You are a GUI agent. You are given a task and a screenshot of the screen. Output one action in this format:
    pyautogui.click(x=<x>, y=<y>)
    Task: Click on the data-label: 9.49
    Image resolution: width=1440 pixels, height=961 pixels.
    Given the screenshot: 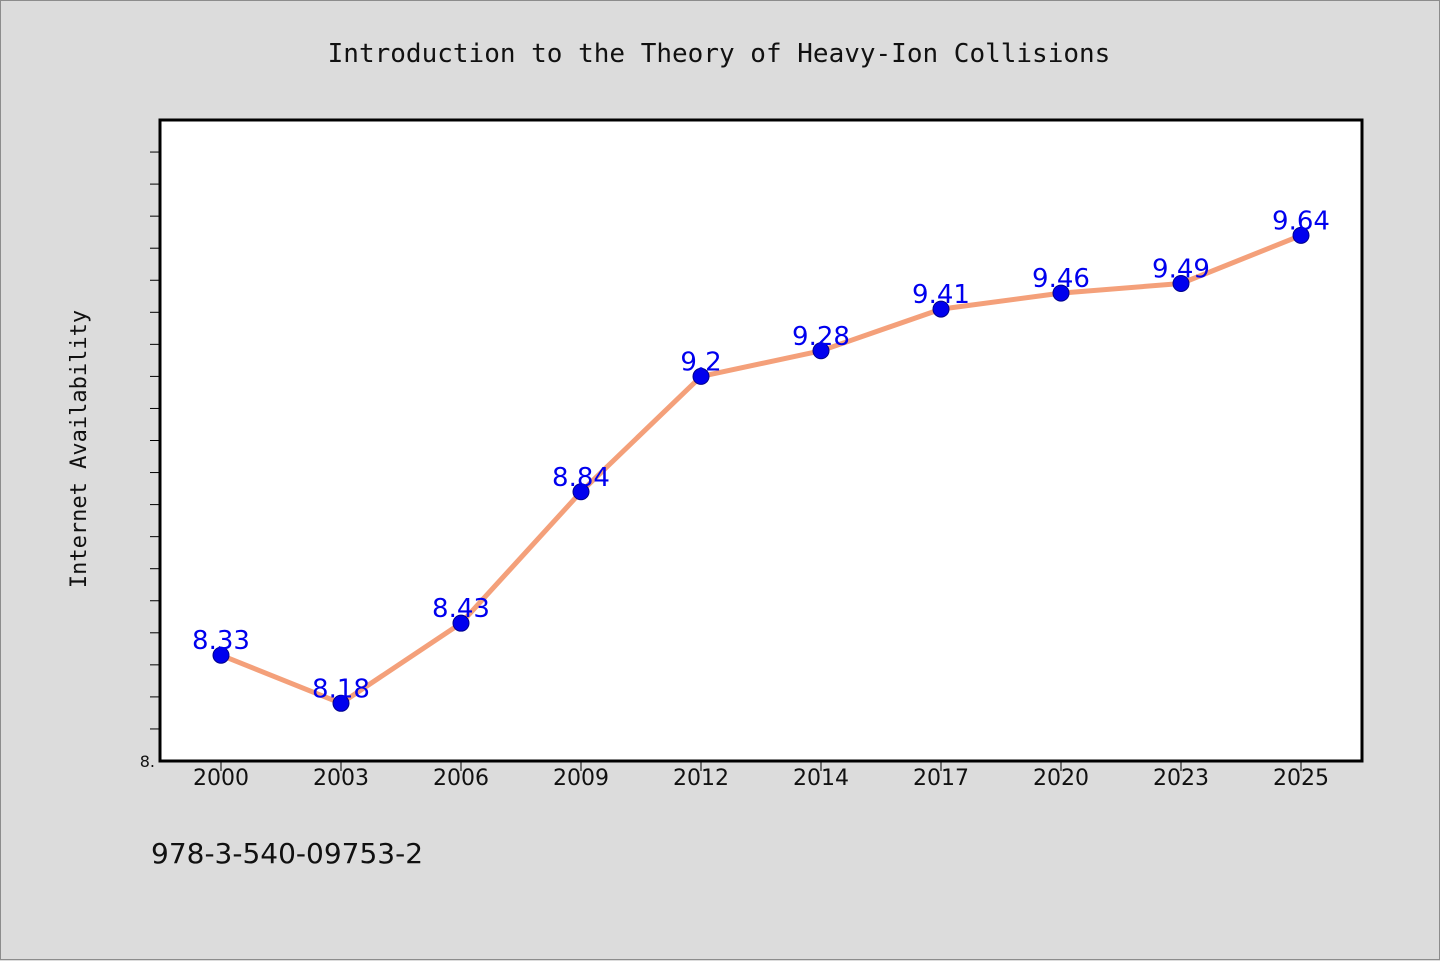 What is the action you would take?
    pyautogui.click(x=1181, y=269)
    